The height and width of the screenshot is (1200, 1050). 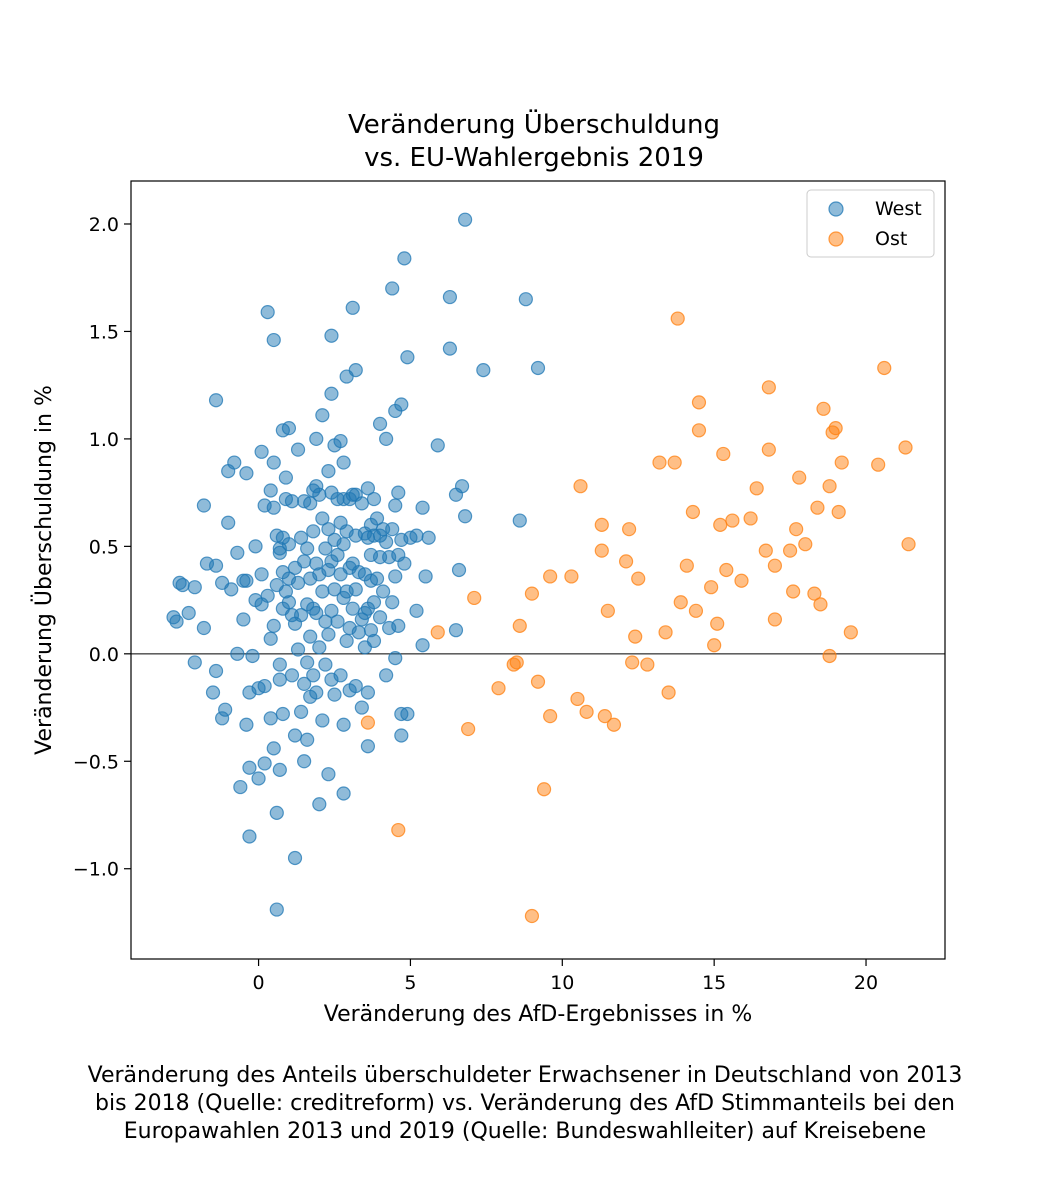 What do you see at coordinates (410, 983) in the screenshot?
I see `x-tick-label: 5` at bounding box center [410, 983].